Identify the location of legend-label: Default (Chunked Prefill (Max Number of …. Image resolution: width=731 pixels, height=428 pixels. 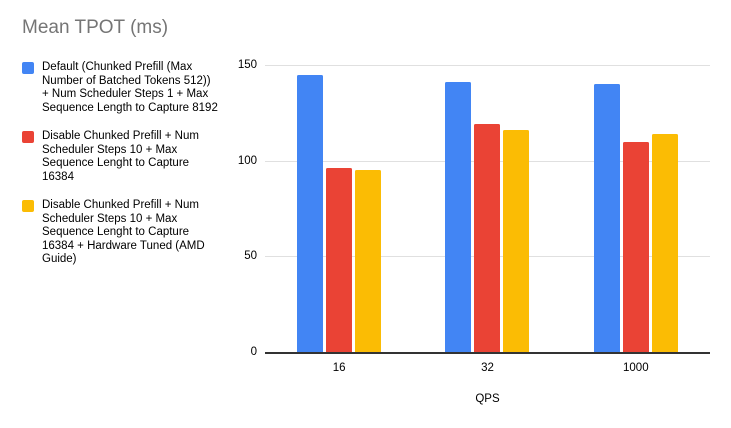
(130, 87).